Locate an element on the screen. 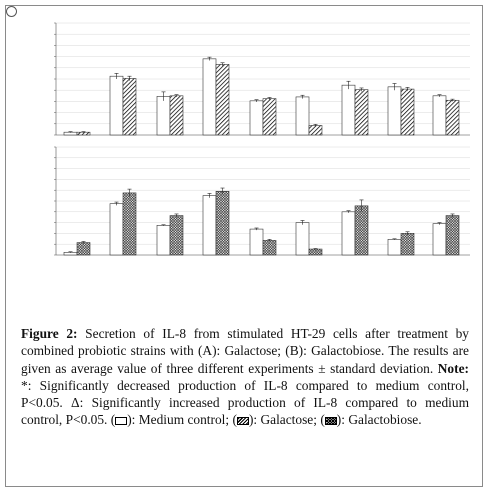 The image size is (488, 492). caption-legend-galactose: ): Galactose; ( is located at coordinates (286, 420).